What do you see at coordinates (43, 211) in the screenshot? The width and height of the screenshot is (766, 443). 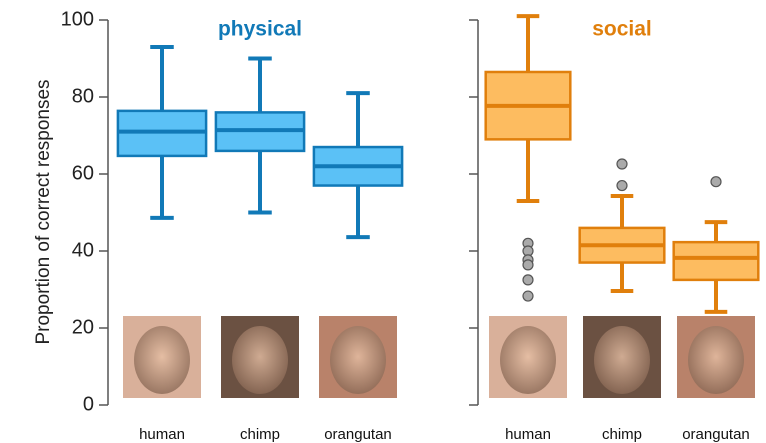 I see `y-axis-label: Proportion of correct responses` at bounding box center [43, 211].